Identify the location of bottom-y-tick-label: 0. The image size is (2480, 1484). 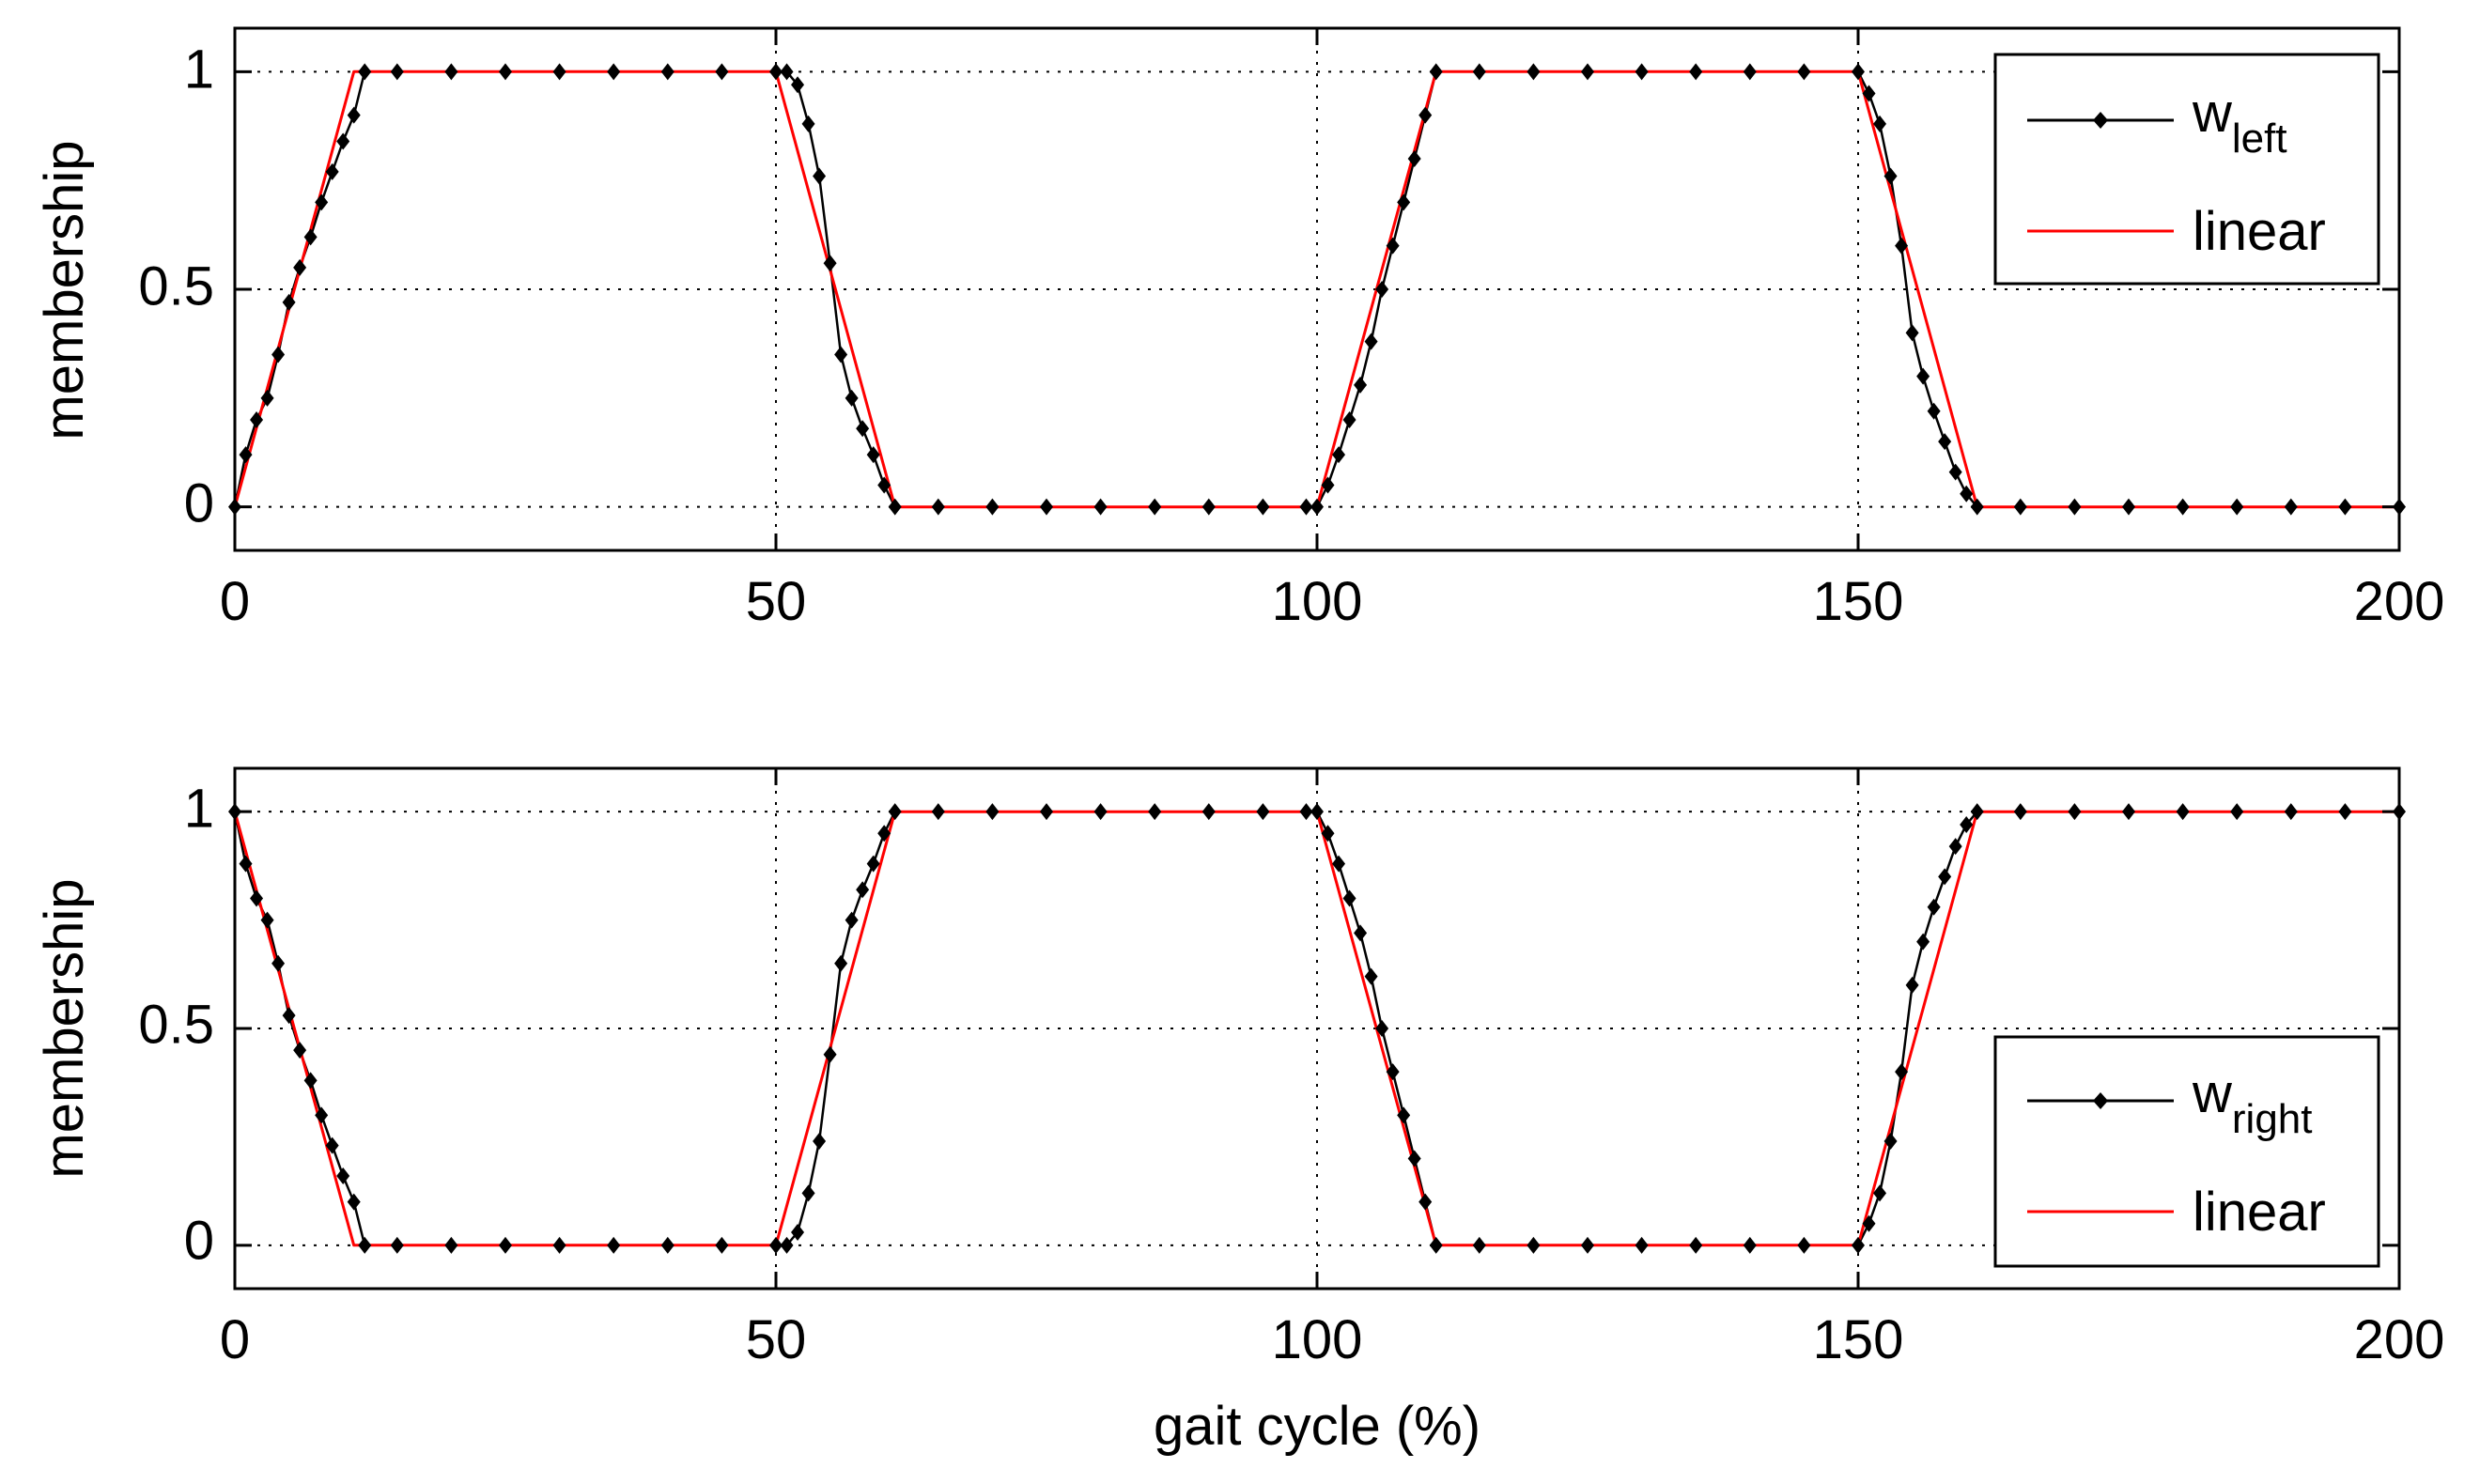
(199, 1240).